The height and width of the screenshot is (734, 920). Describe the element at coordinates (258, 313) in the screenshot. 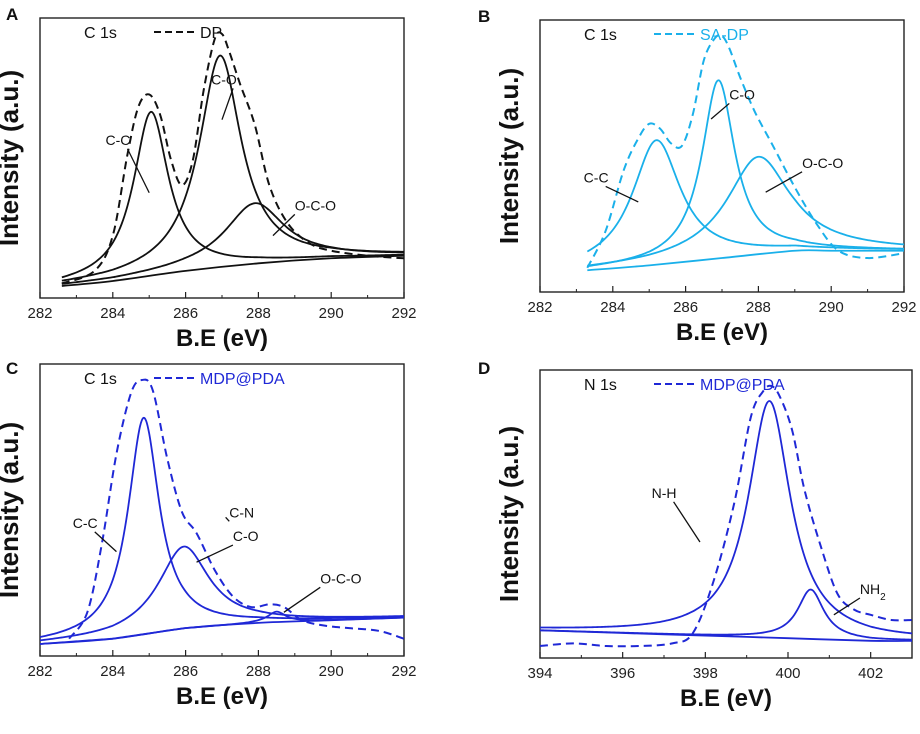

I see `x-tick-label-A-3: 288` at that location.